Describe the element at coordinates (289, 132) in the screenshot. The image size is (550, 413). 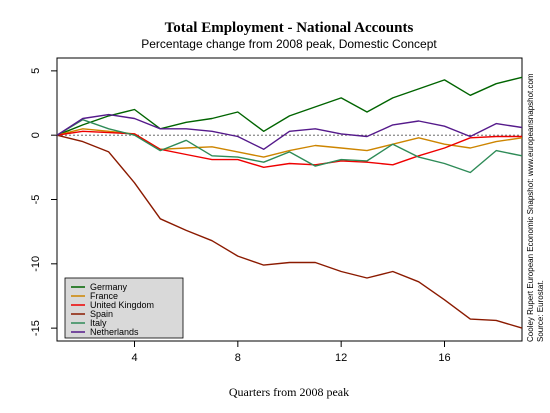
I see `series-line-netherlands` at that location.